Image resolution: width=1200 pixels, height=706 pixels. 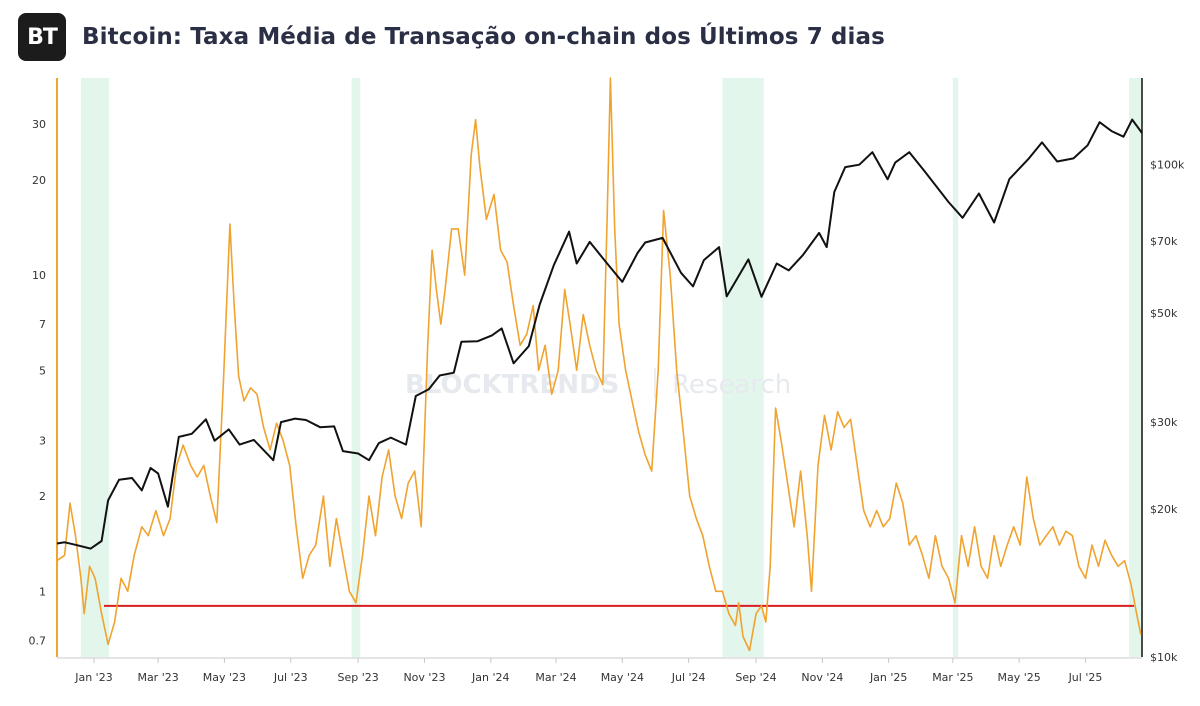 I want to click on x-tick-label: Mar '24, so click(x=555, y=677).